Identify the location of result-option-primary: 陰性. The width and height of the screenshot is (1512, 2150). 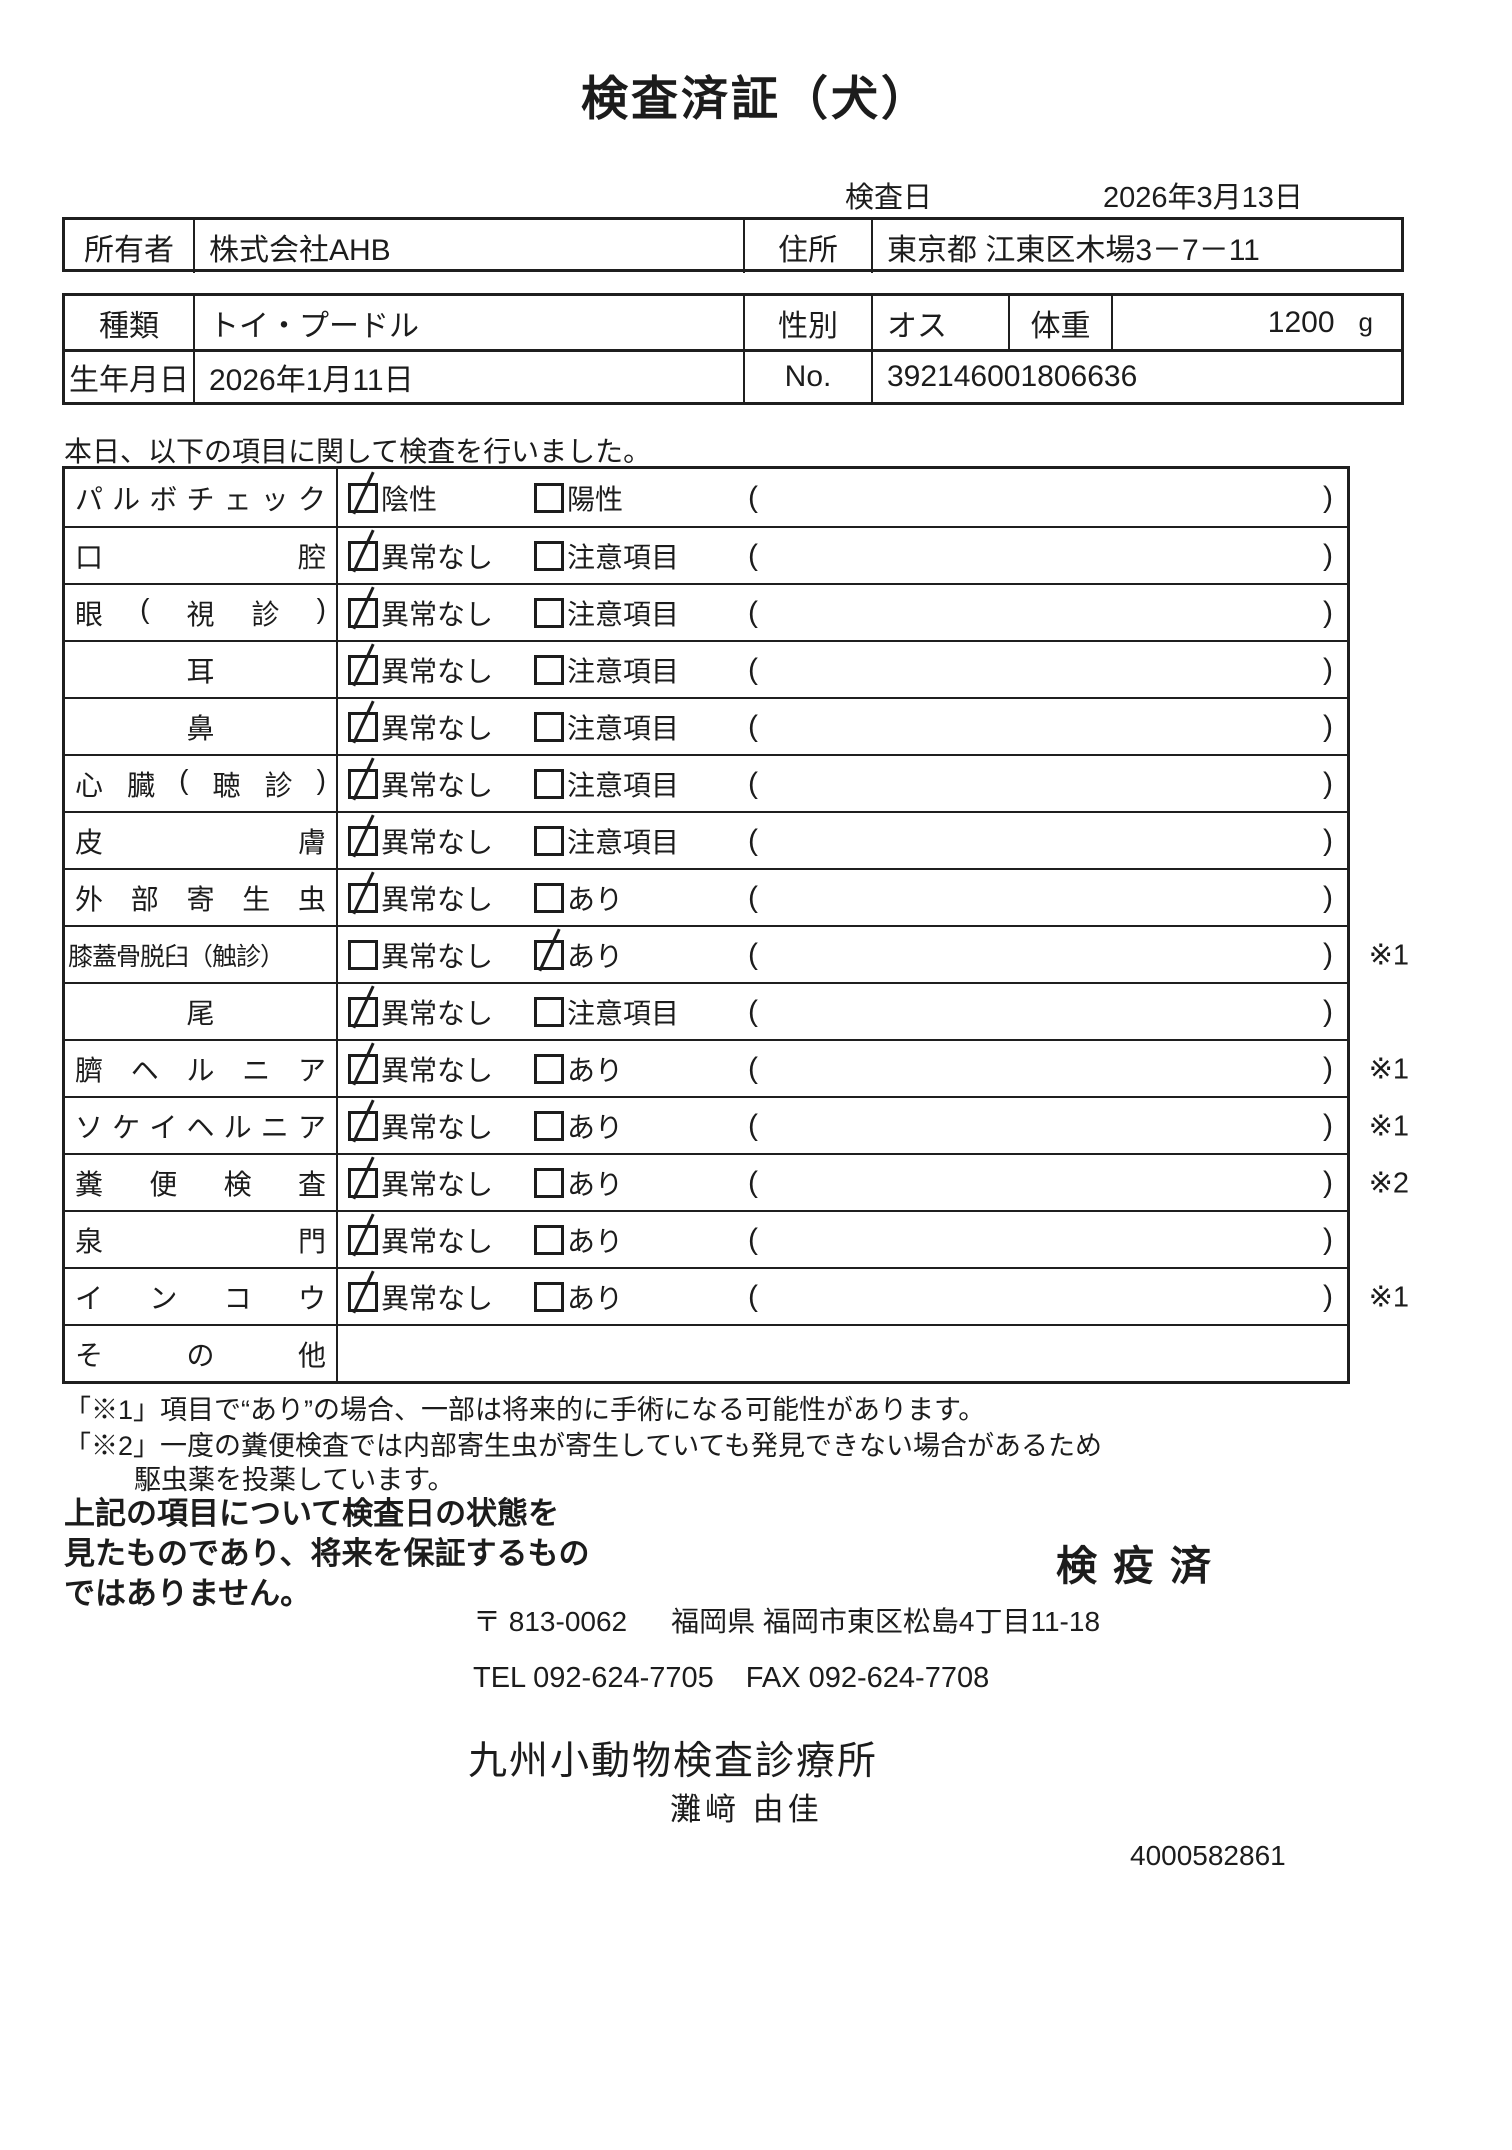
(392, 498).